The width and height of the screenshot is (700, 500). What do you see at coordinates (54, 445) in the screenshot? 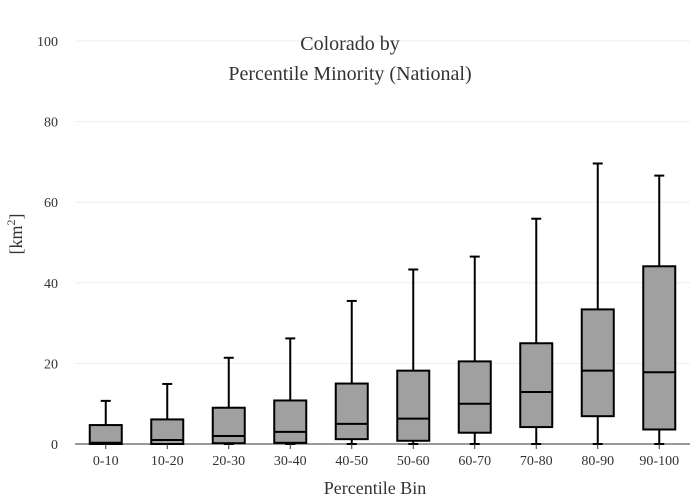
I see `y-tick-label: 0` at bounding box center [54, 445].